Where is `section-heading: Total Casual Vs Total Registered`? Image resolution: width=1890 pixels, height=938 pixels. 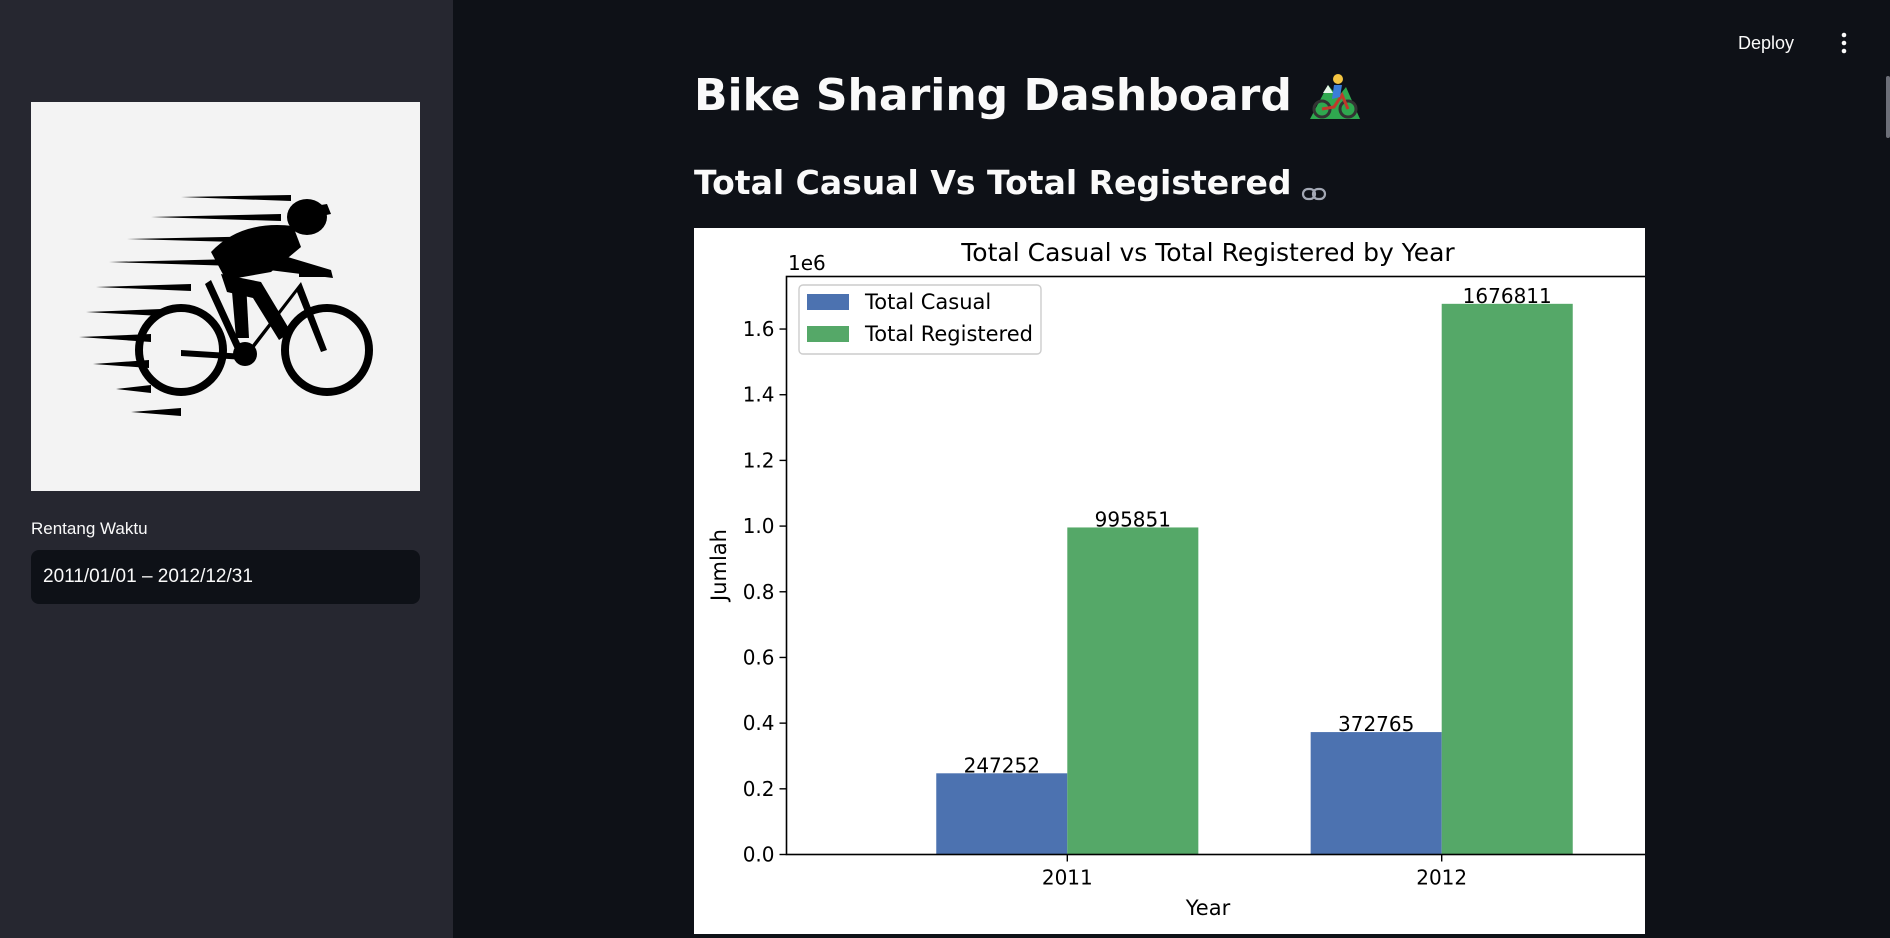
section-heading: Total Casual Vs Total Registered is located at coordinates (1010, 182).